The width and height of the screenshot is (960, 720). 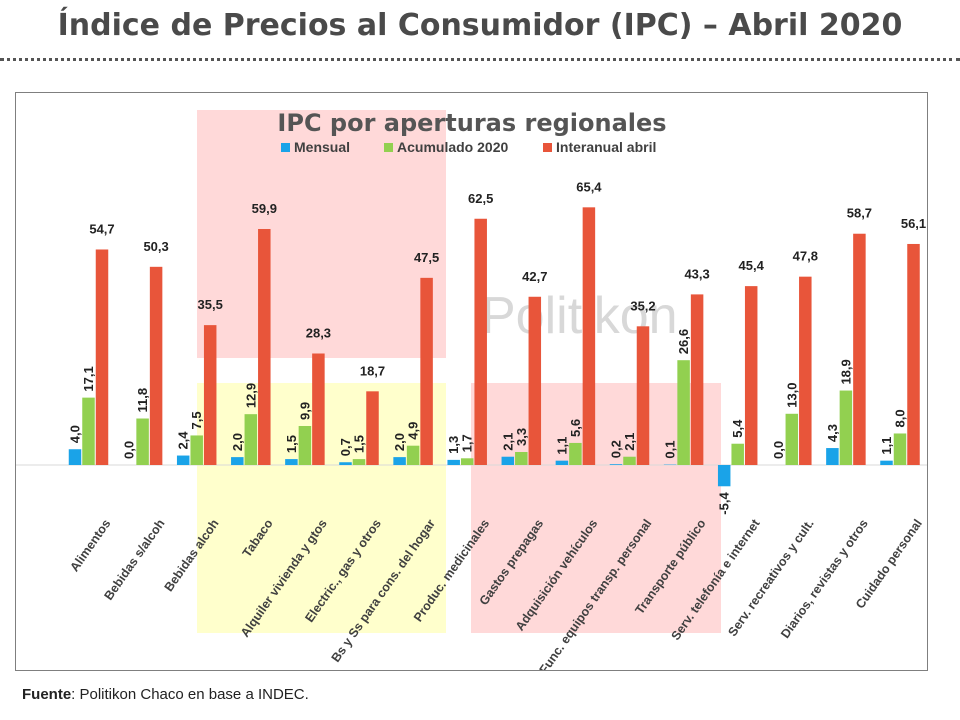 What do you see at coordinates (752, 265) in the screenshot?
I see `data-label-interanual-13: 45,4` at bounding box center [752, 265].